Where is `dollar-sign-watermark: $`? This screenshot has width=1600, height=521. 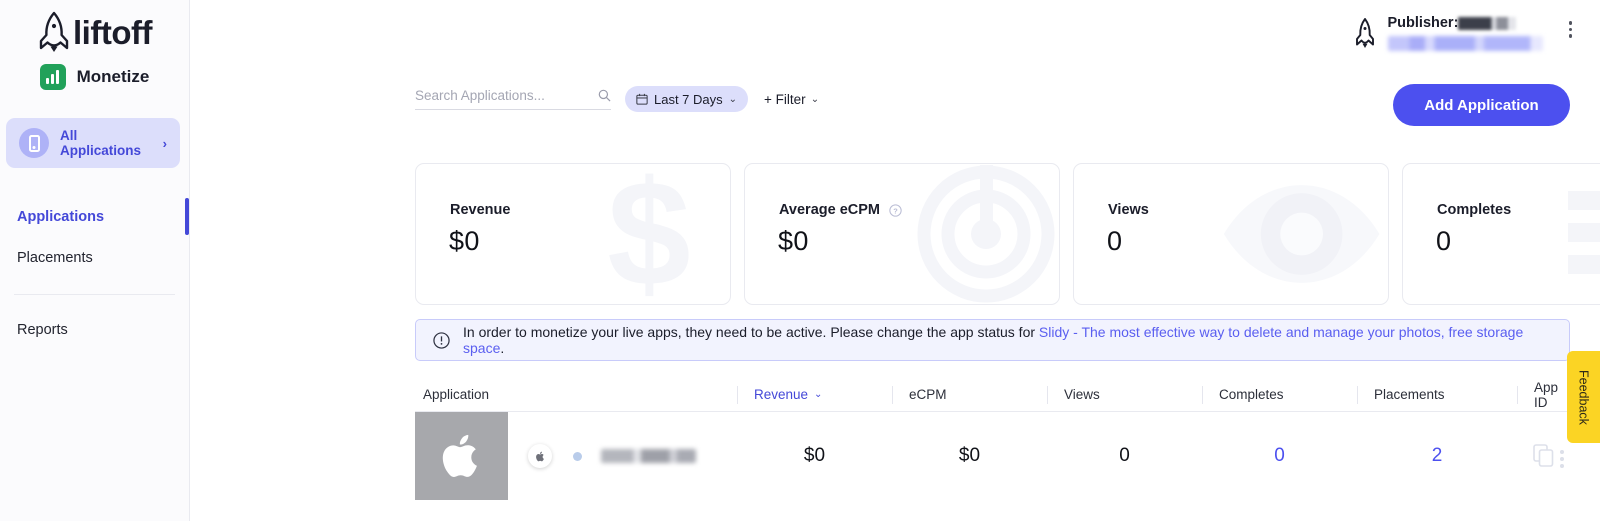
dollar-sign-watermark: $ is located at coordinates (645, 234).